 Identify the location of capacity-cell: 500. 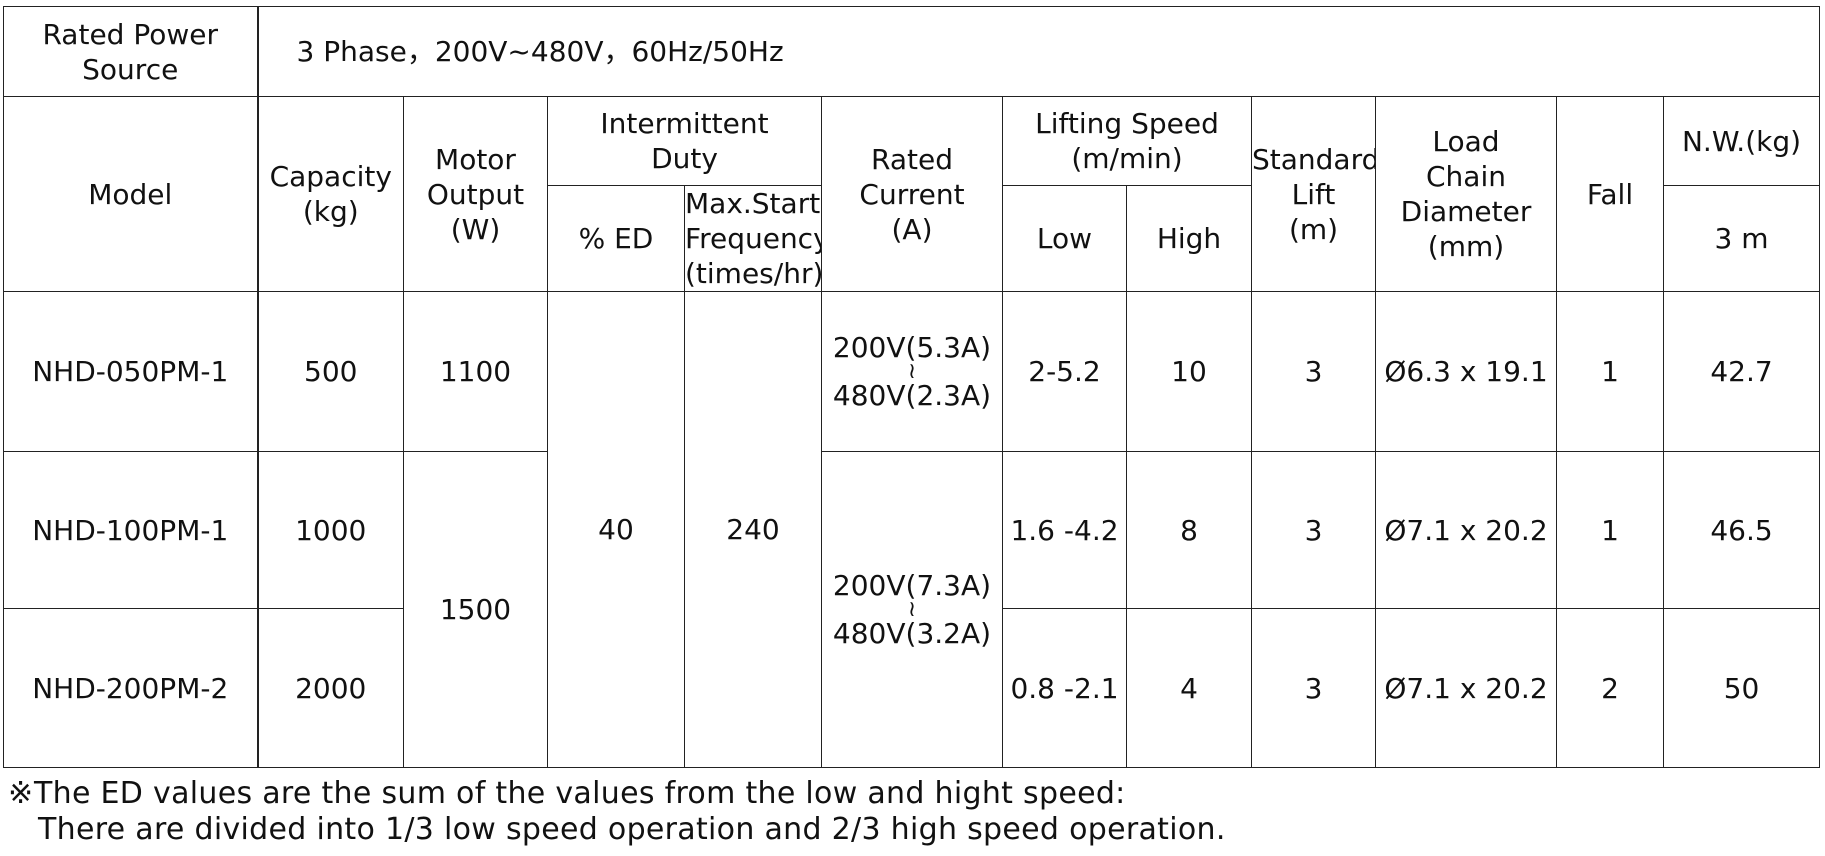
(330, 371).